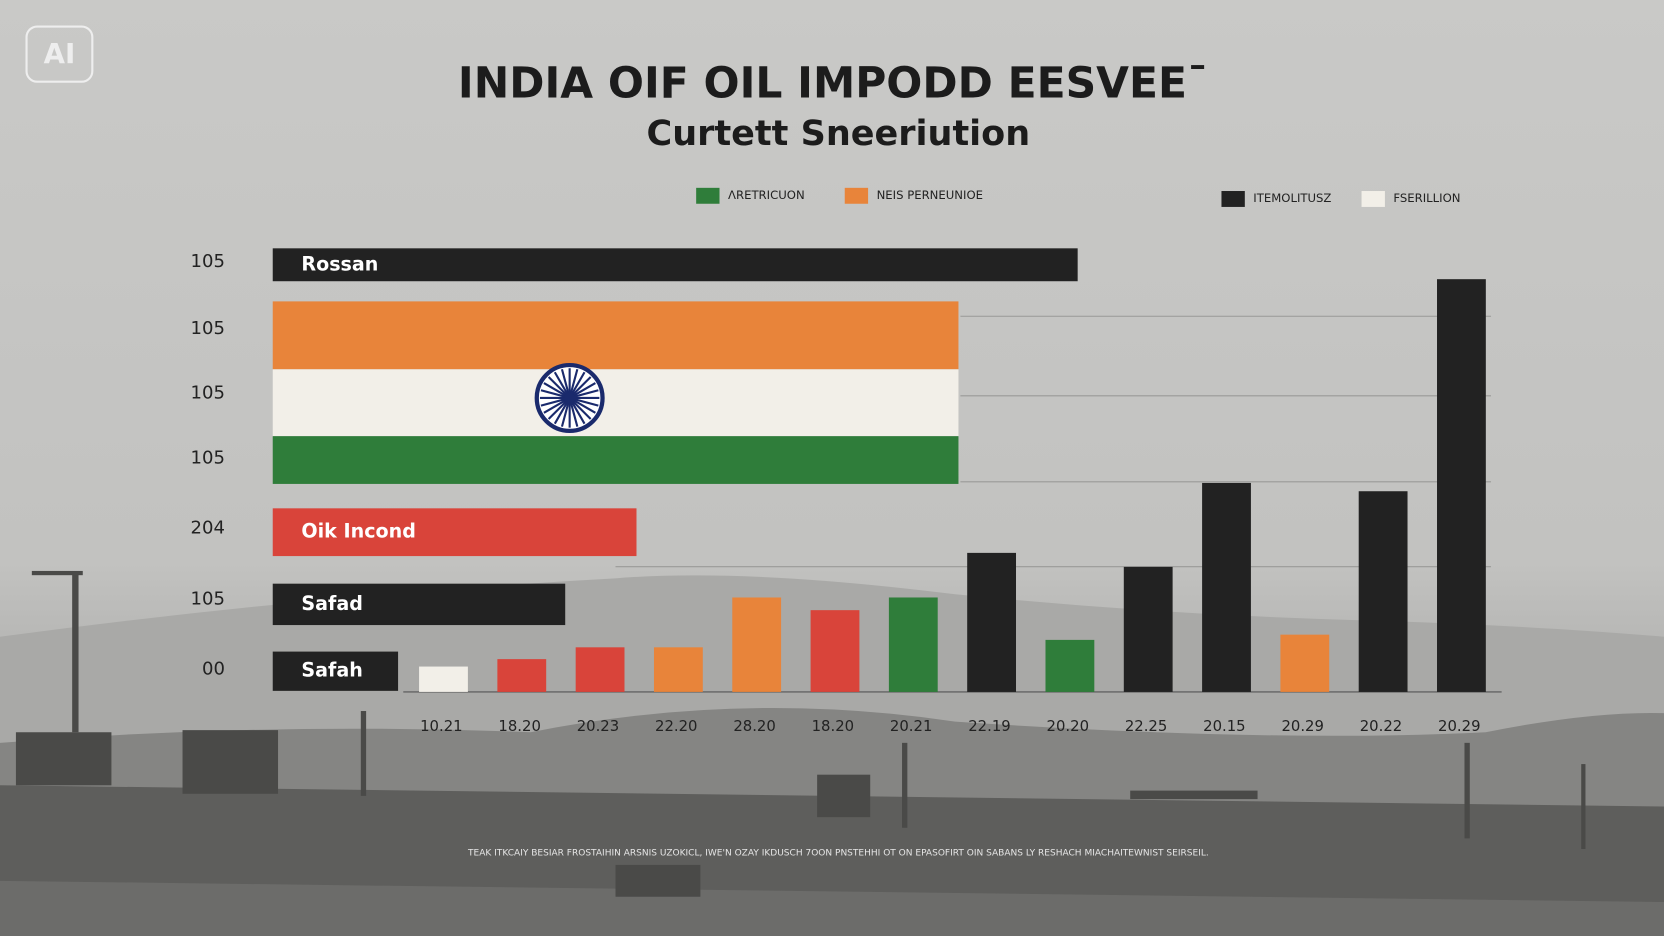 This screenshot has height=936, width=1664. I want to click on flag-bar, so click(615, 392).